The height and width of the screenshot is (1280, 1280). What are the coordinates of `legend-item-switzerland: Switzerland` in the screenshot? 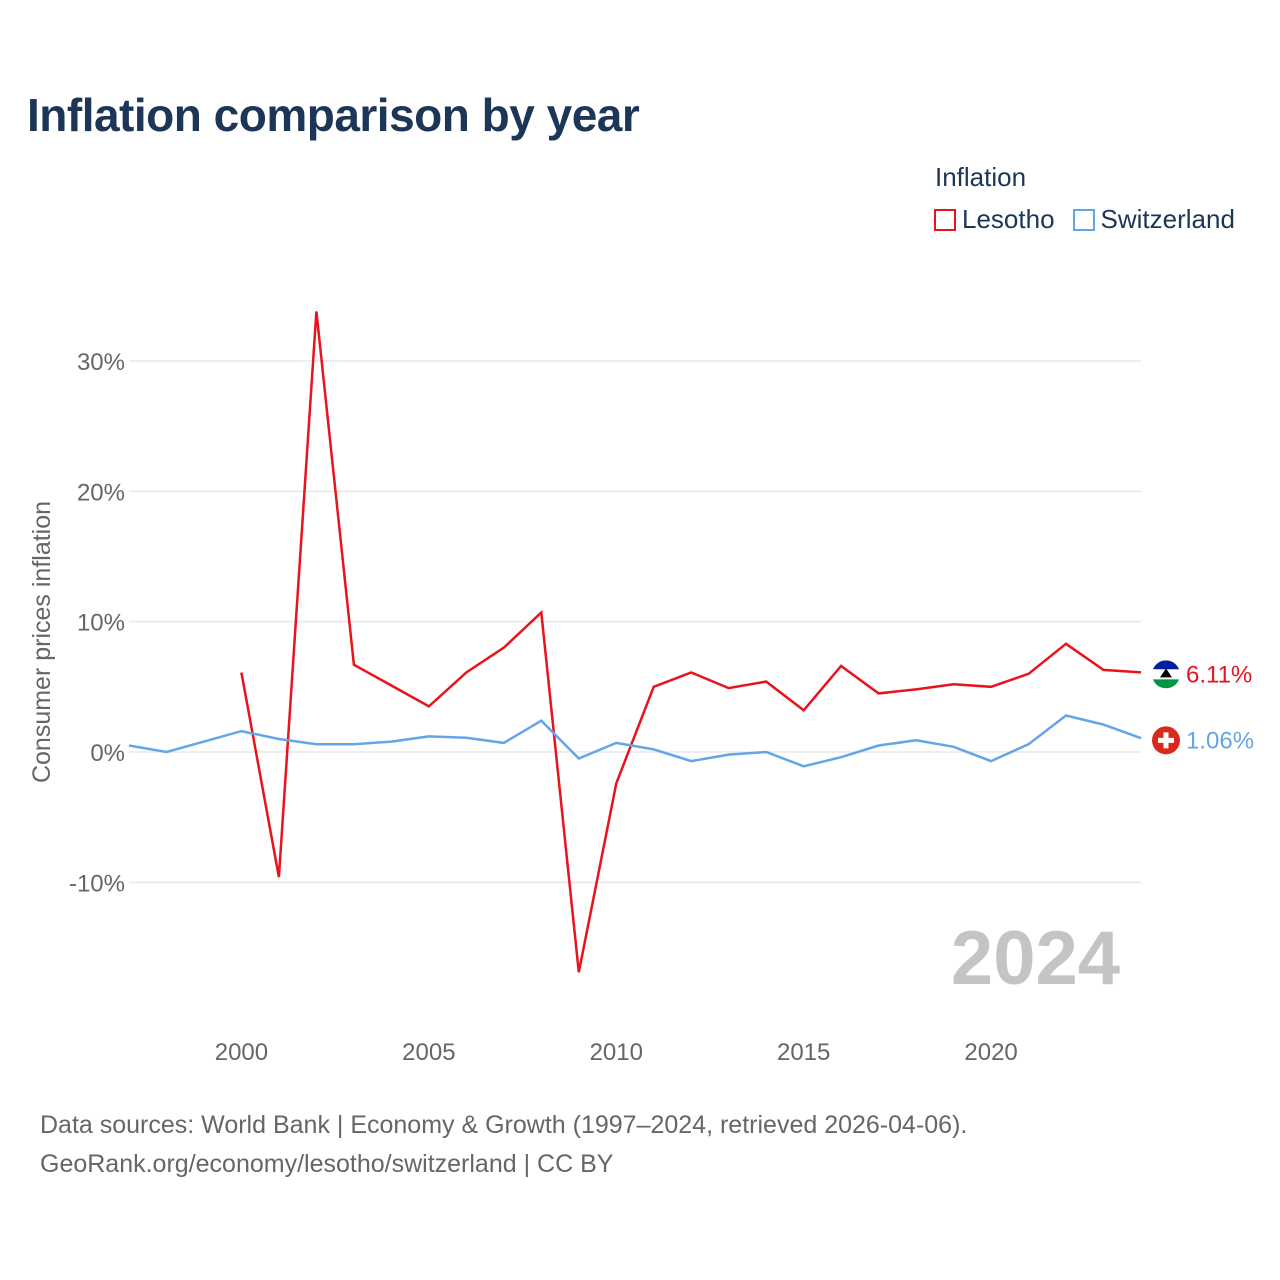 It's located at (1153, 219).